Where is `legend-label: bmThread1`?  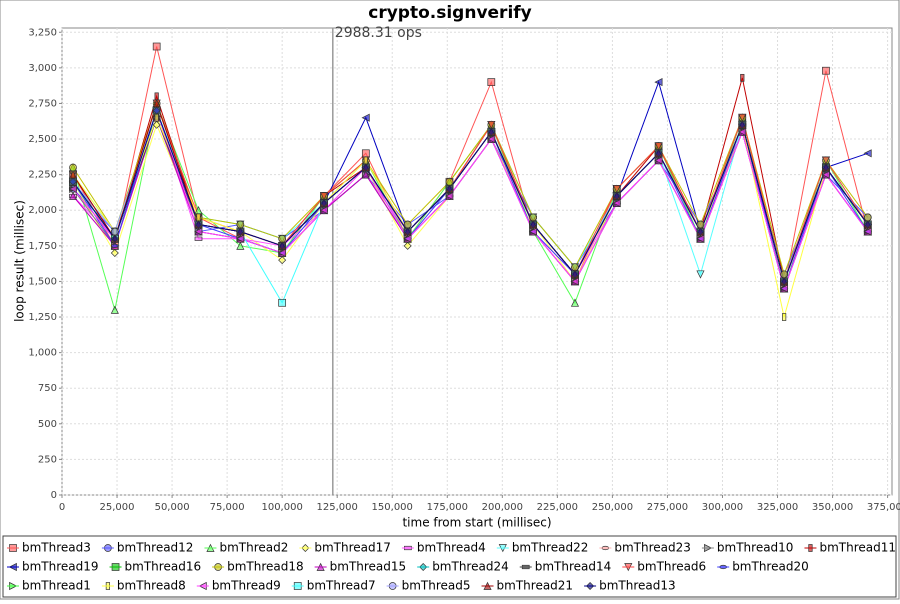
legend-label: bmThread1 is located at coordinates (56, 586).